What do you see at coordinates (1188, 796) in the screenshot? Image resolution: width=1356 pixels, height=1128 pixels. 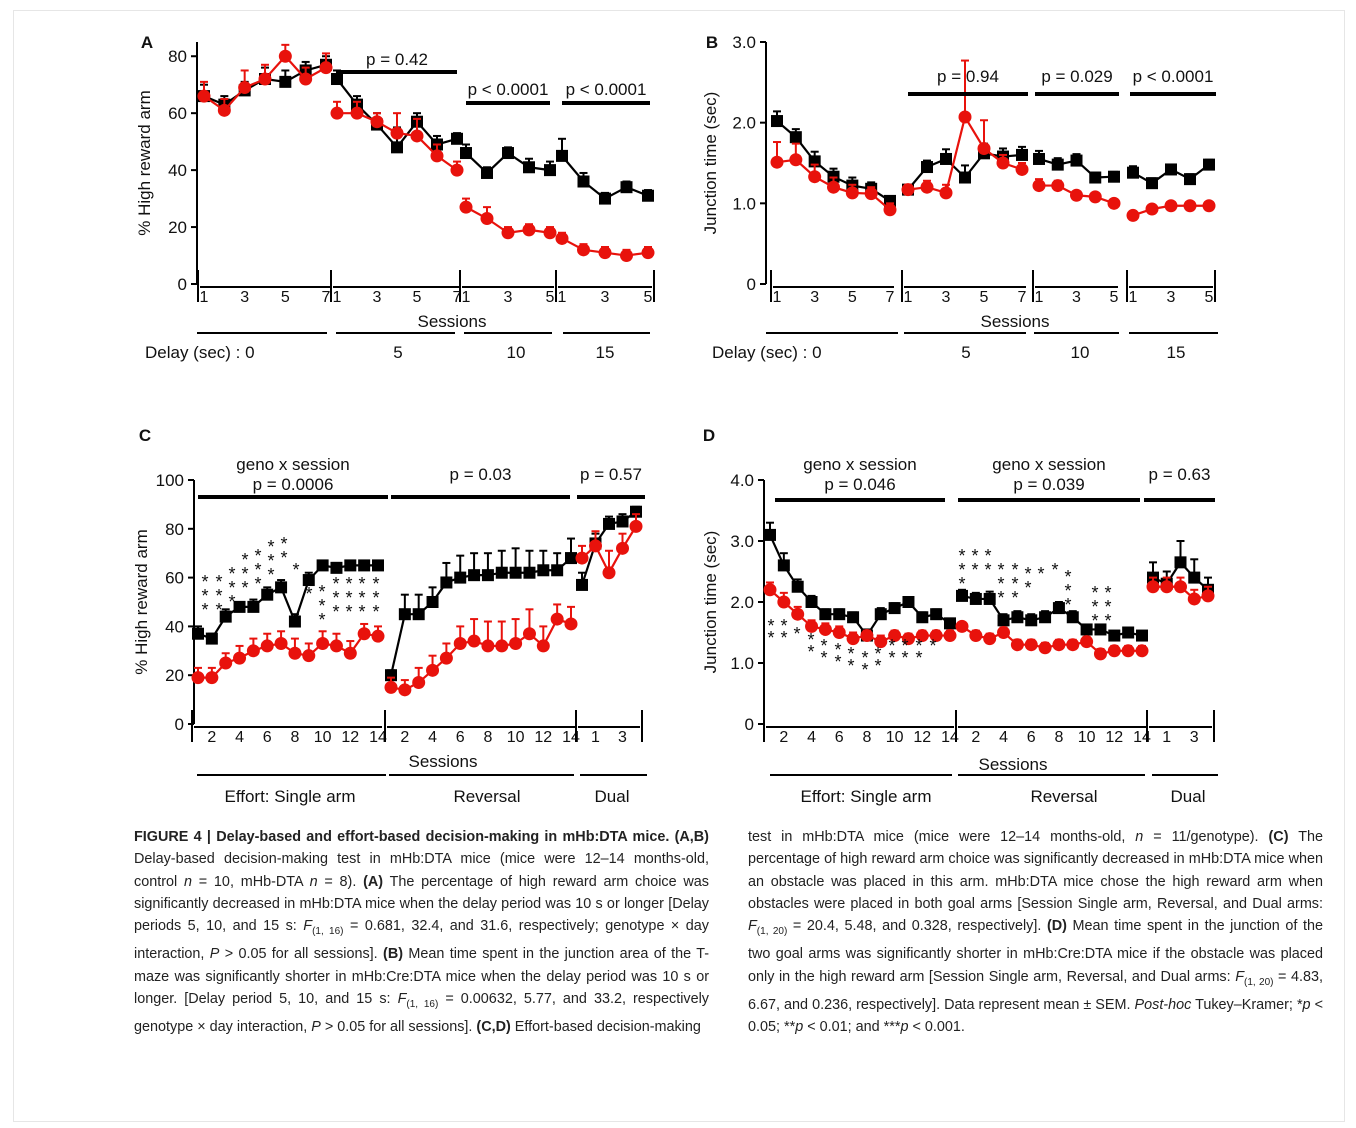 I see `group-label-D: Dual` at bounding box center [1188, 796].